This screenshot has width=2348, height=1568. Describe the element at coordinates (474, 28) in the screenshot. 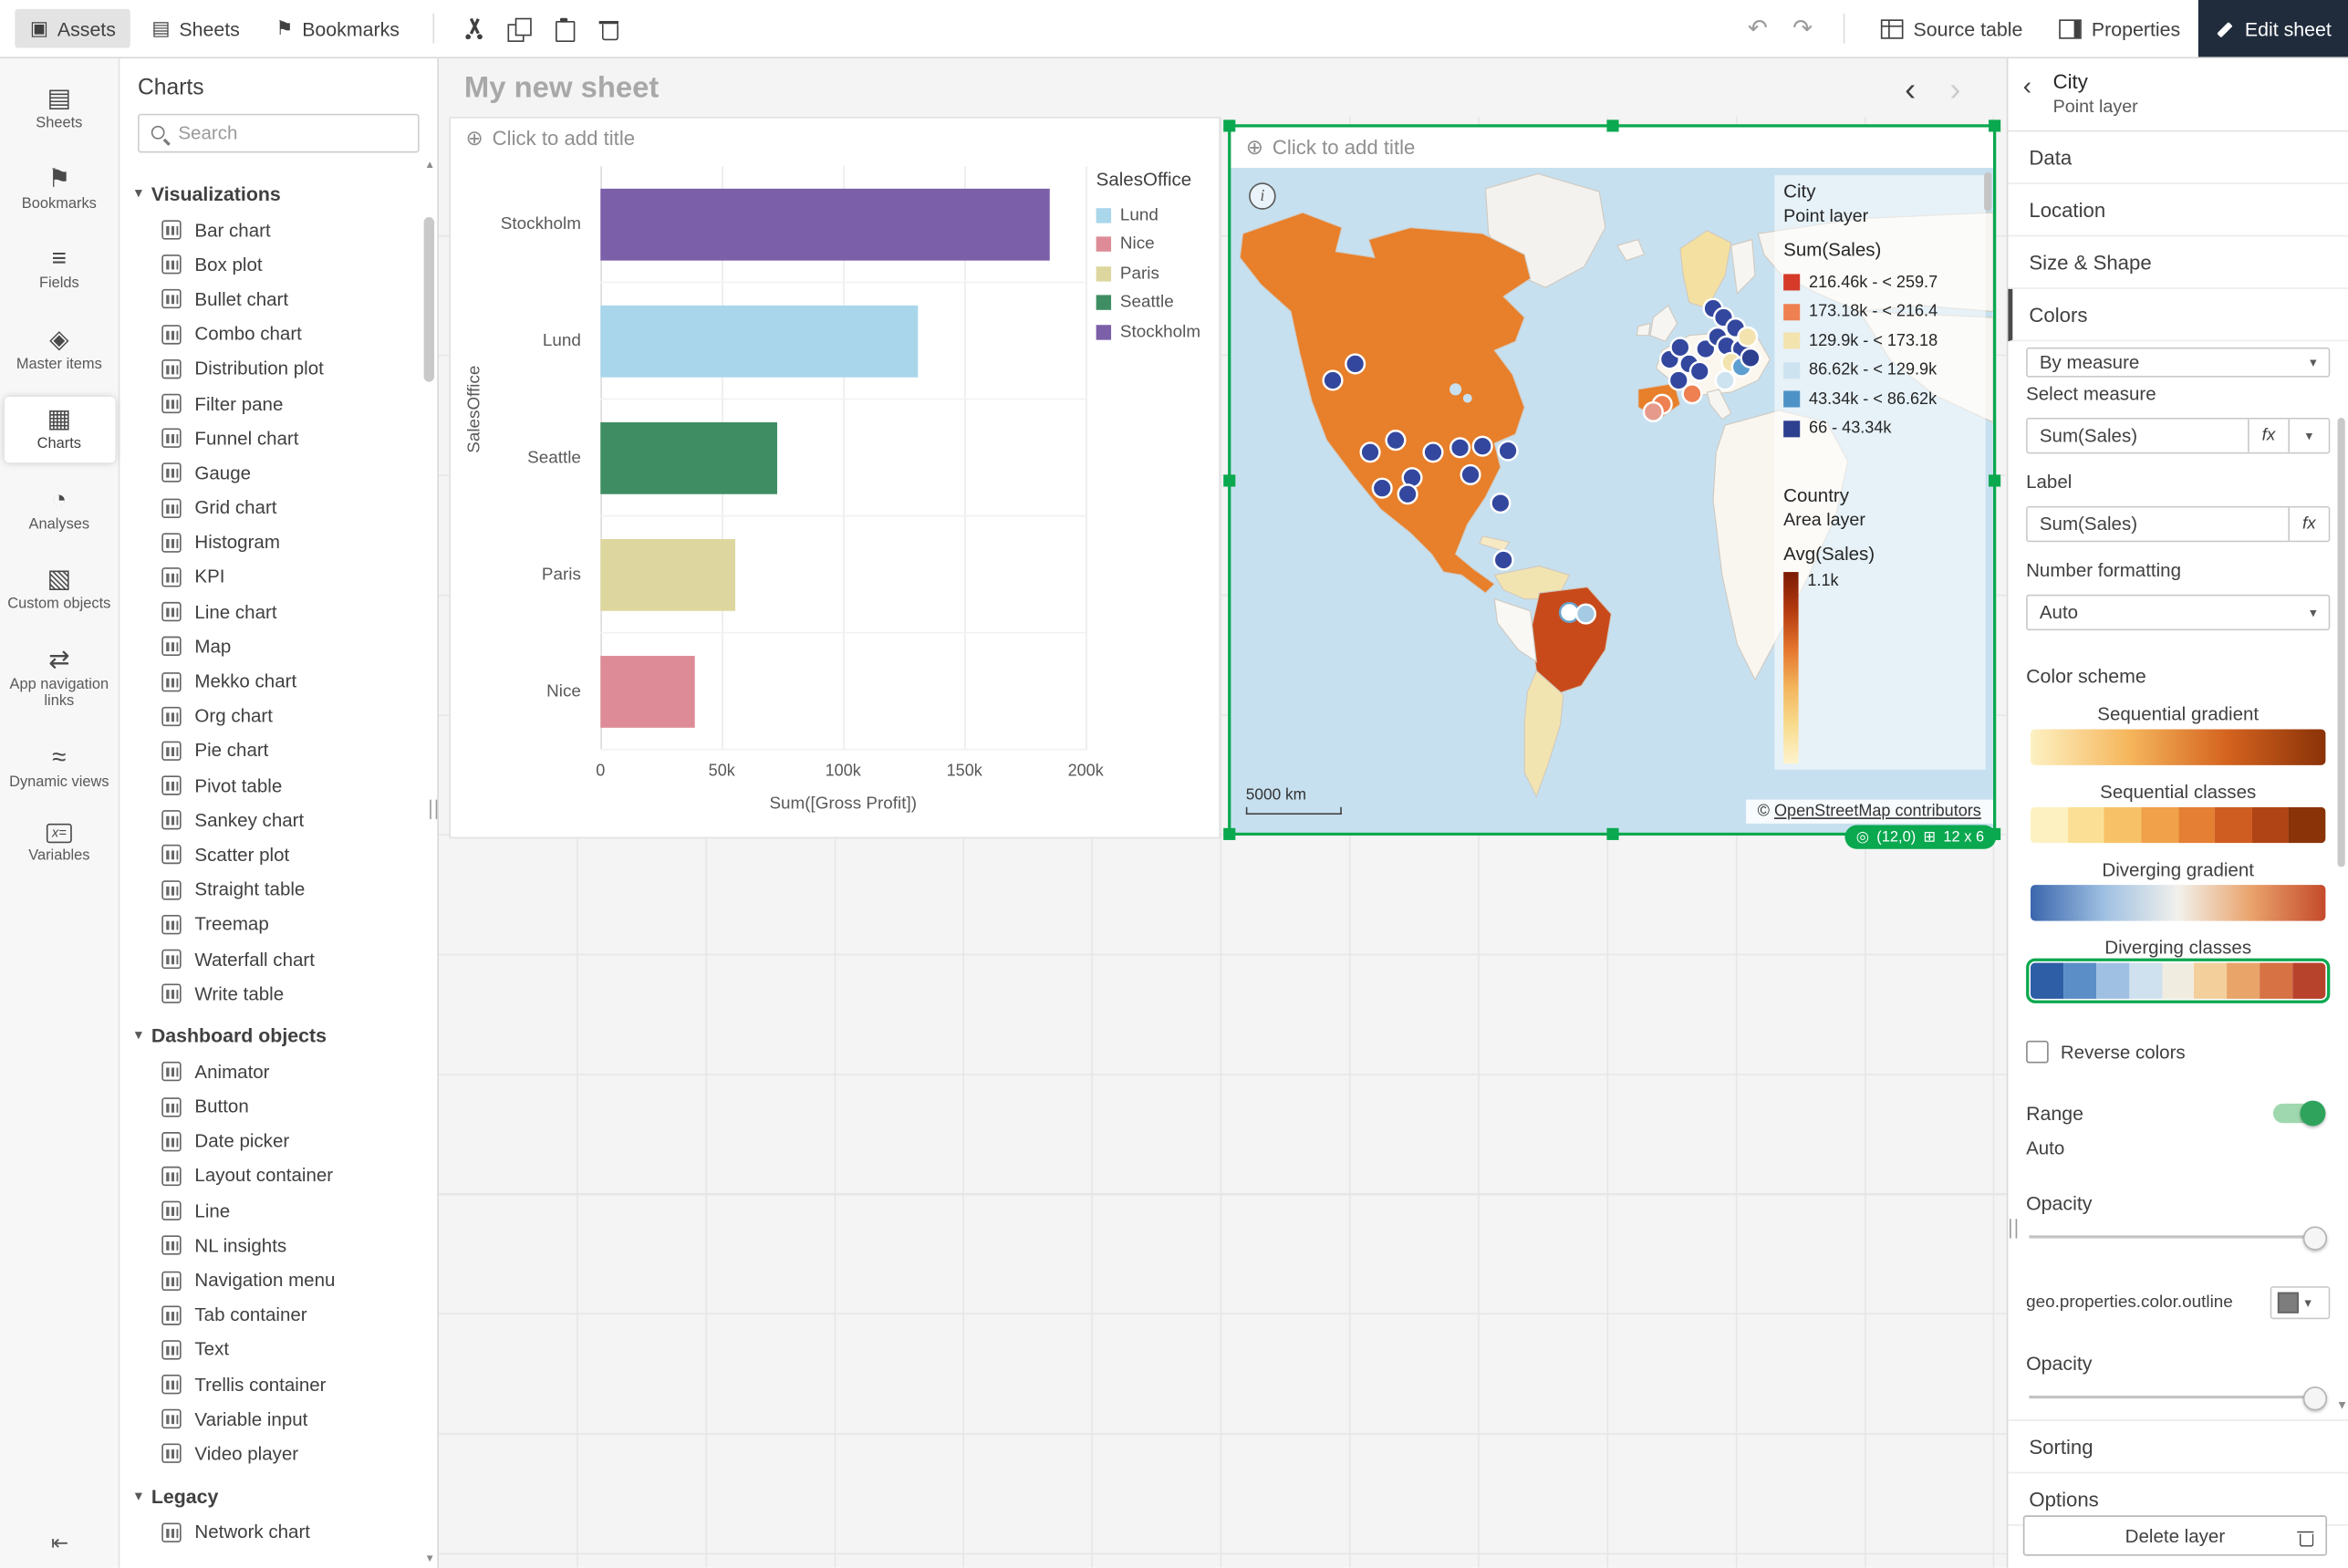

I see `cut-button` at that location.